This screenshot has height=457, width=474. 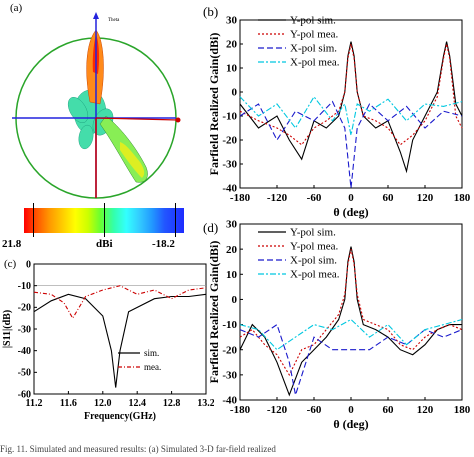 What do you see at coordinates (104, 244) in the screenshot?
I see `colorbar-unit: dBi` at bounding box center [104, 244].